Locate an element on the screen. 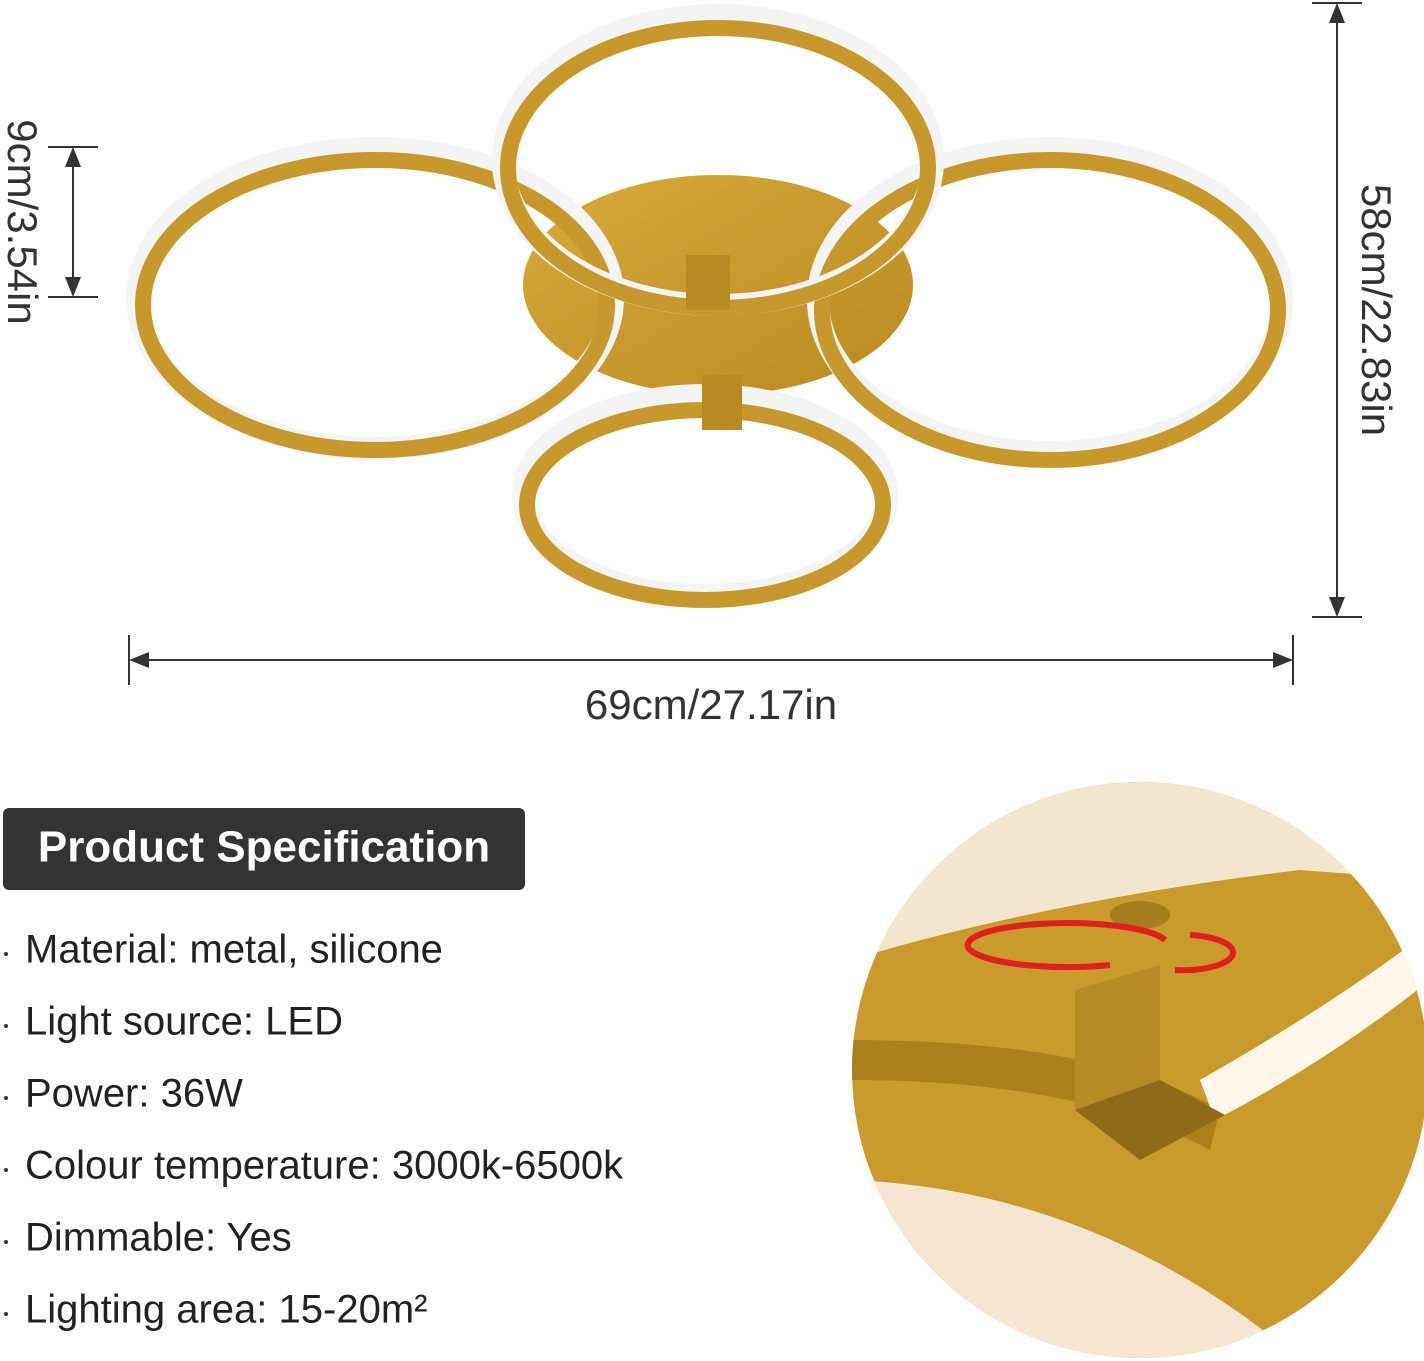 The width and height of the screenshot is (1424, 1361). spec-item: Colour temperature: 3000k-6500k is located at coordinates (324, 1166).